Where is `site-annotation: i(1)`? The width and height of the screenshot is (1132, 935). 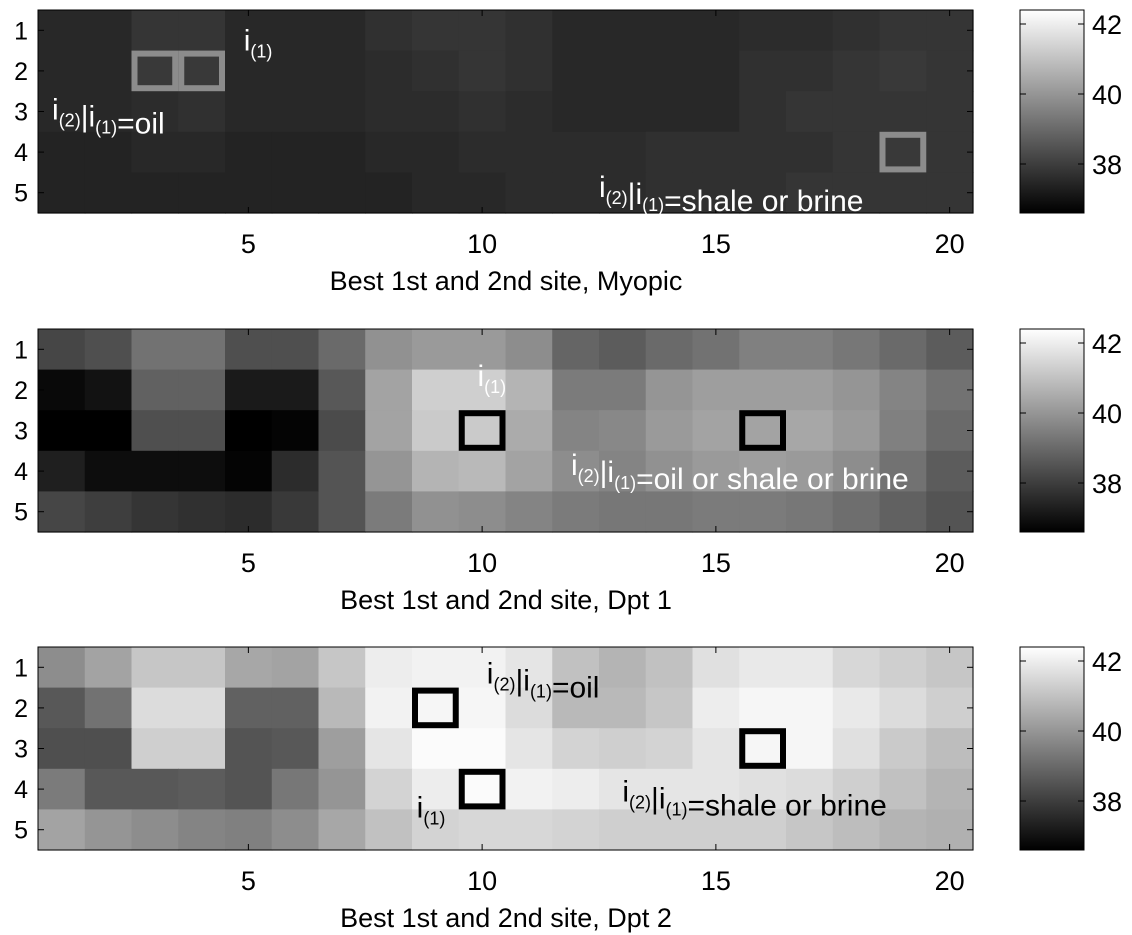
site-annotation: i(1) is located at coordinates (258, 43).